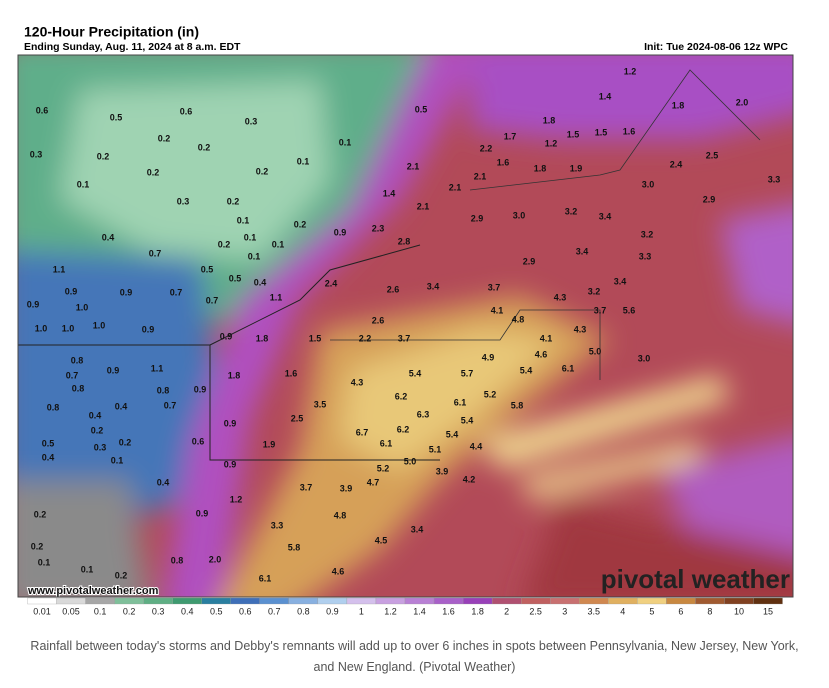 This screenshot has height=688, width=829. What do you see at coordinates (99, 325) in the screenshot?
I see `map-value-label: 1.0` at bounding box center [99, 325].